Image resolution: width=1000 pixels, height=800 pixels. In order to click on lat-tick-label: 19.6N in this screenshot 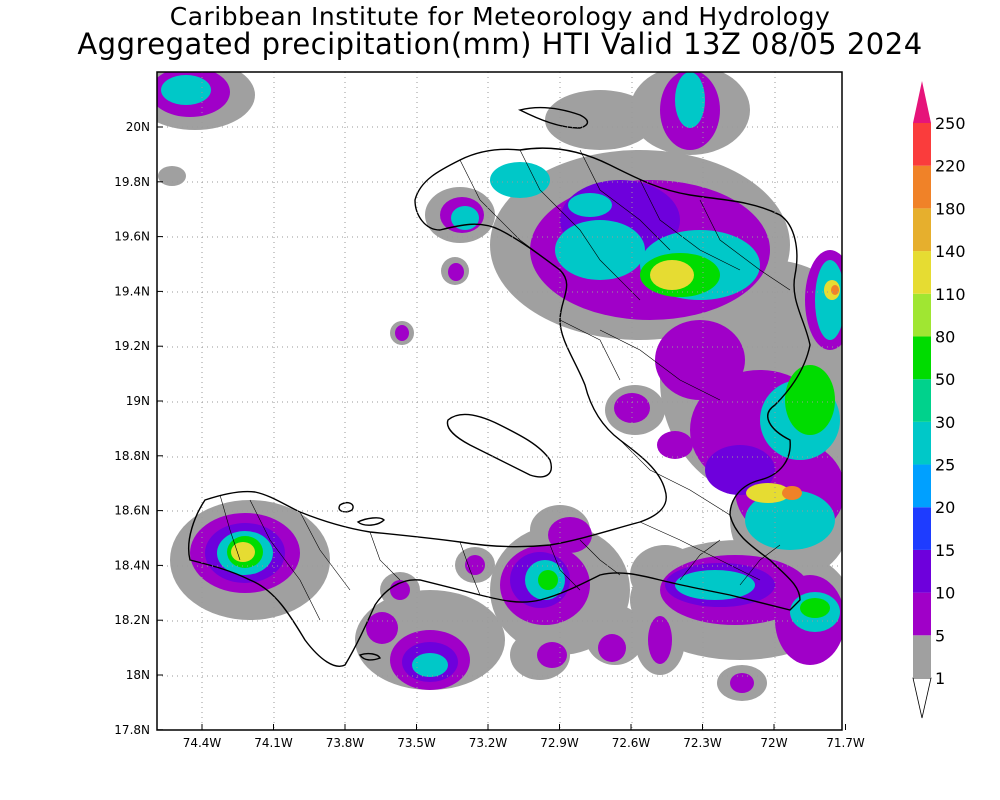, I will do `click(132, 237)`.